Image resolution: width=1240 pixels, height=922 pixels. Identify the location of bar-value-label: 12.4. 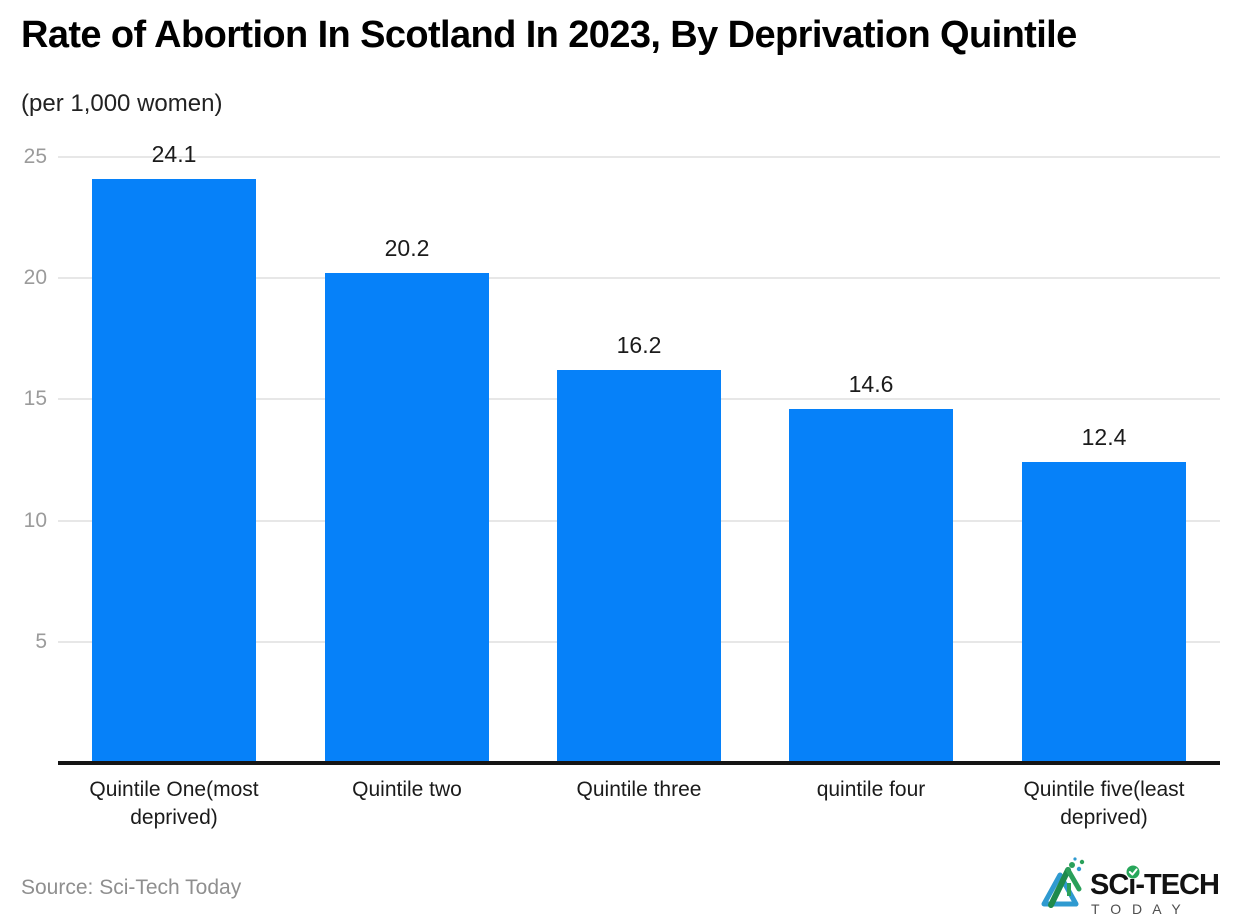
(1104, 437).